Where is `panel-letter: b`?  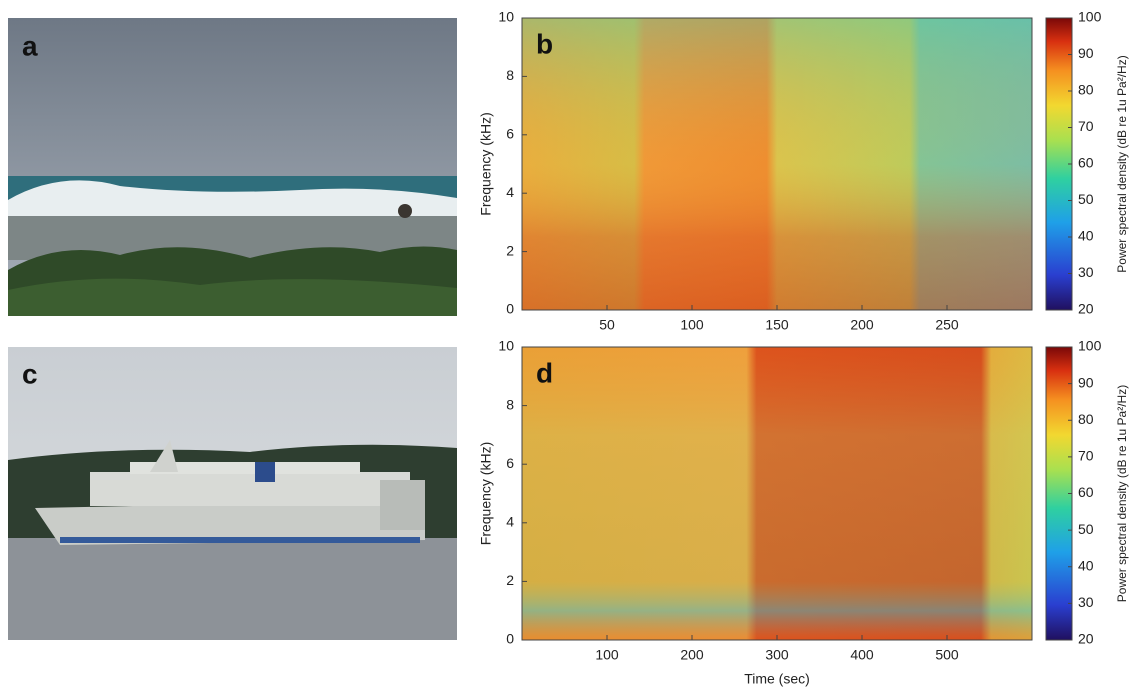 panel-letter: b is located at coordinates (544, 43).